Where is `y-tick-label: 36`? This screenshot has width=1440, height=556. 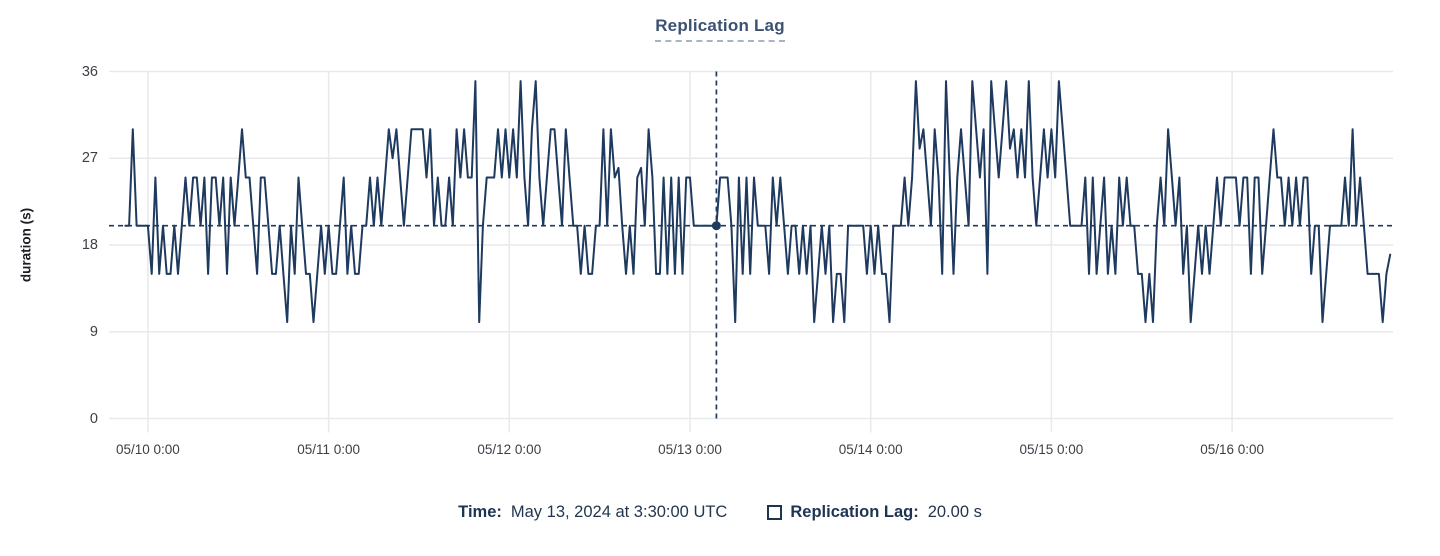 y-tick-label: 36 is located at coordinates (89, 71).